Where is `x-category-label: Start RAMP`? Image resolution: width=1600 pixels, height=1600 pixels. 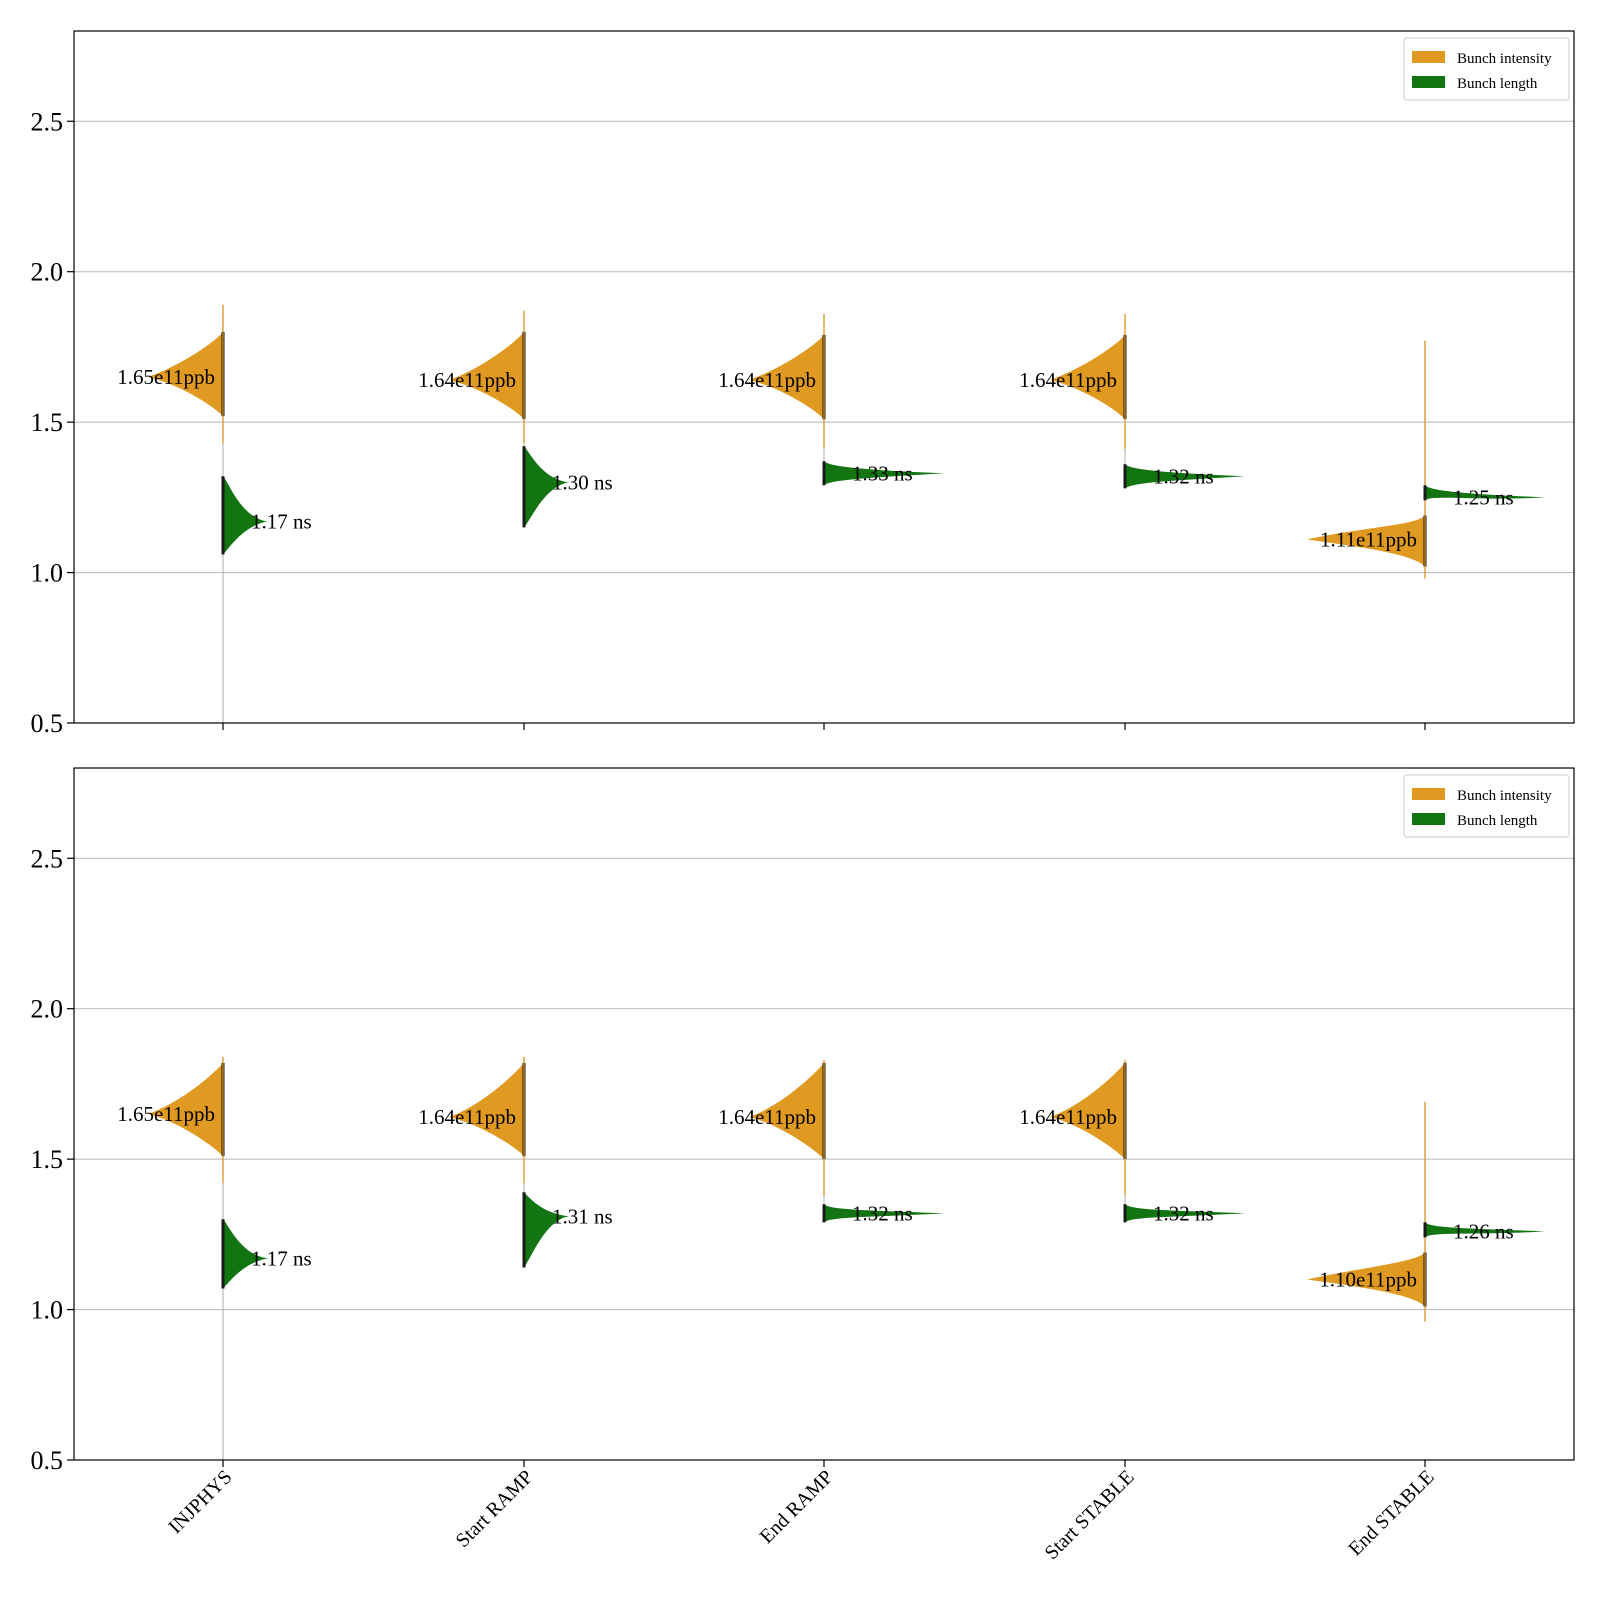 x-category-label: Start RAMP is located at coordinates (495, 1509).